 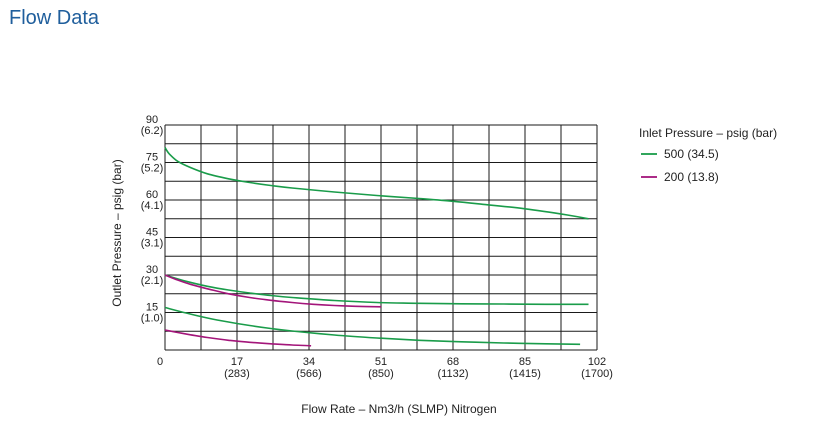 What do you see at coordinates (152, 169) in the screenshot?
I see `y-tick-sublabel: (5.2)` at bounding box center [152, 169].